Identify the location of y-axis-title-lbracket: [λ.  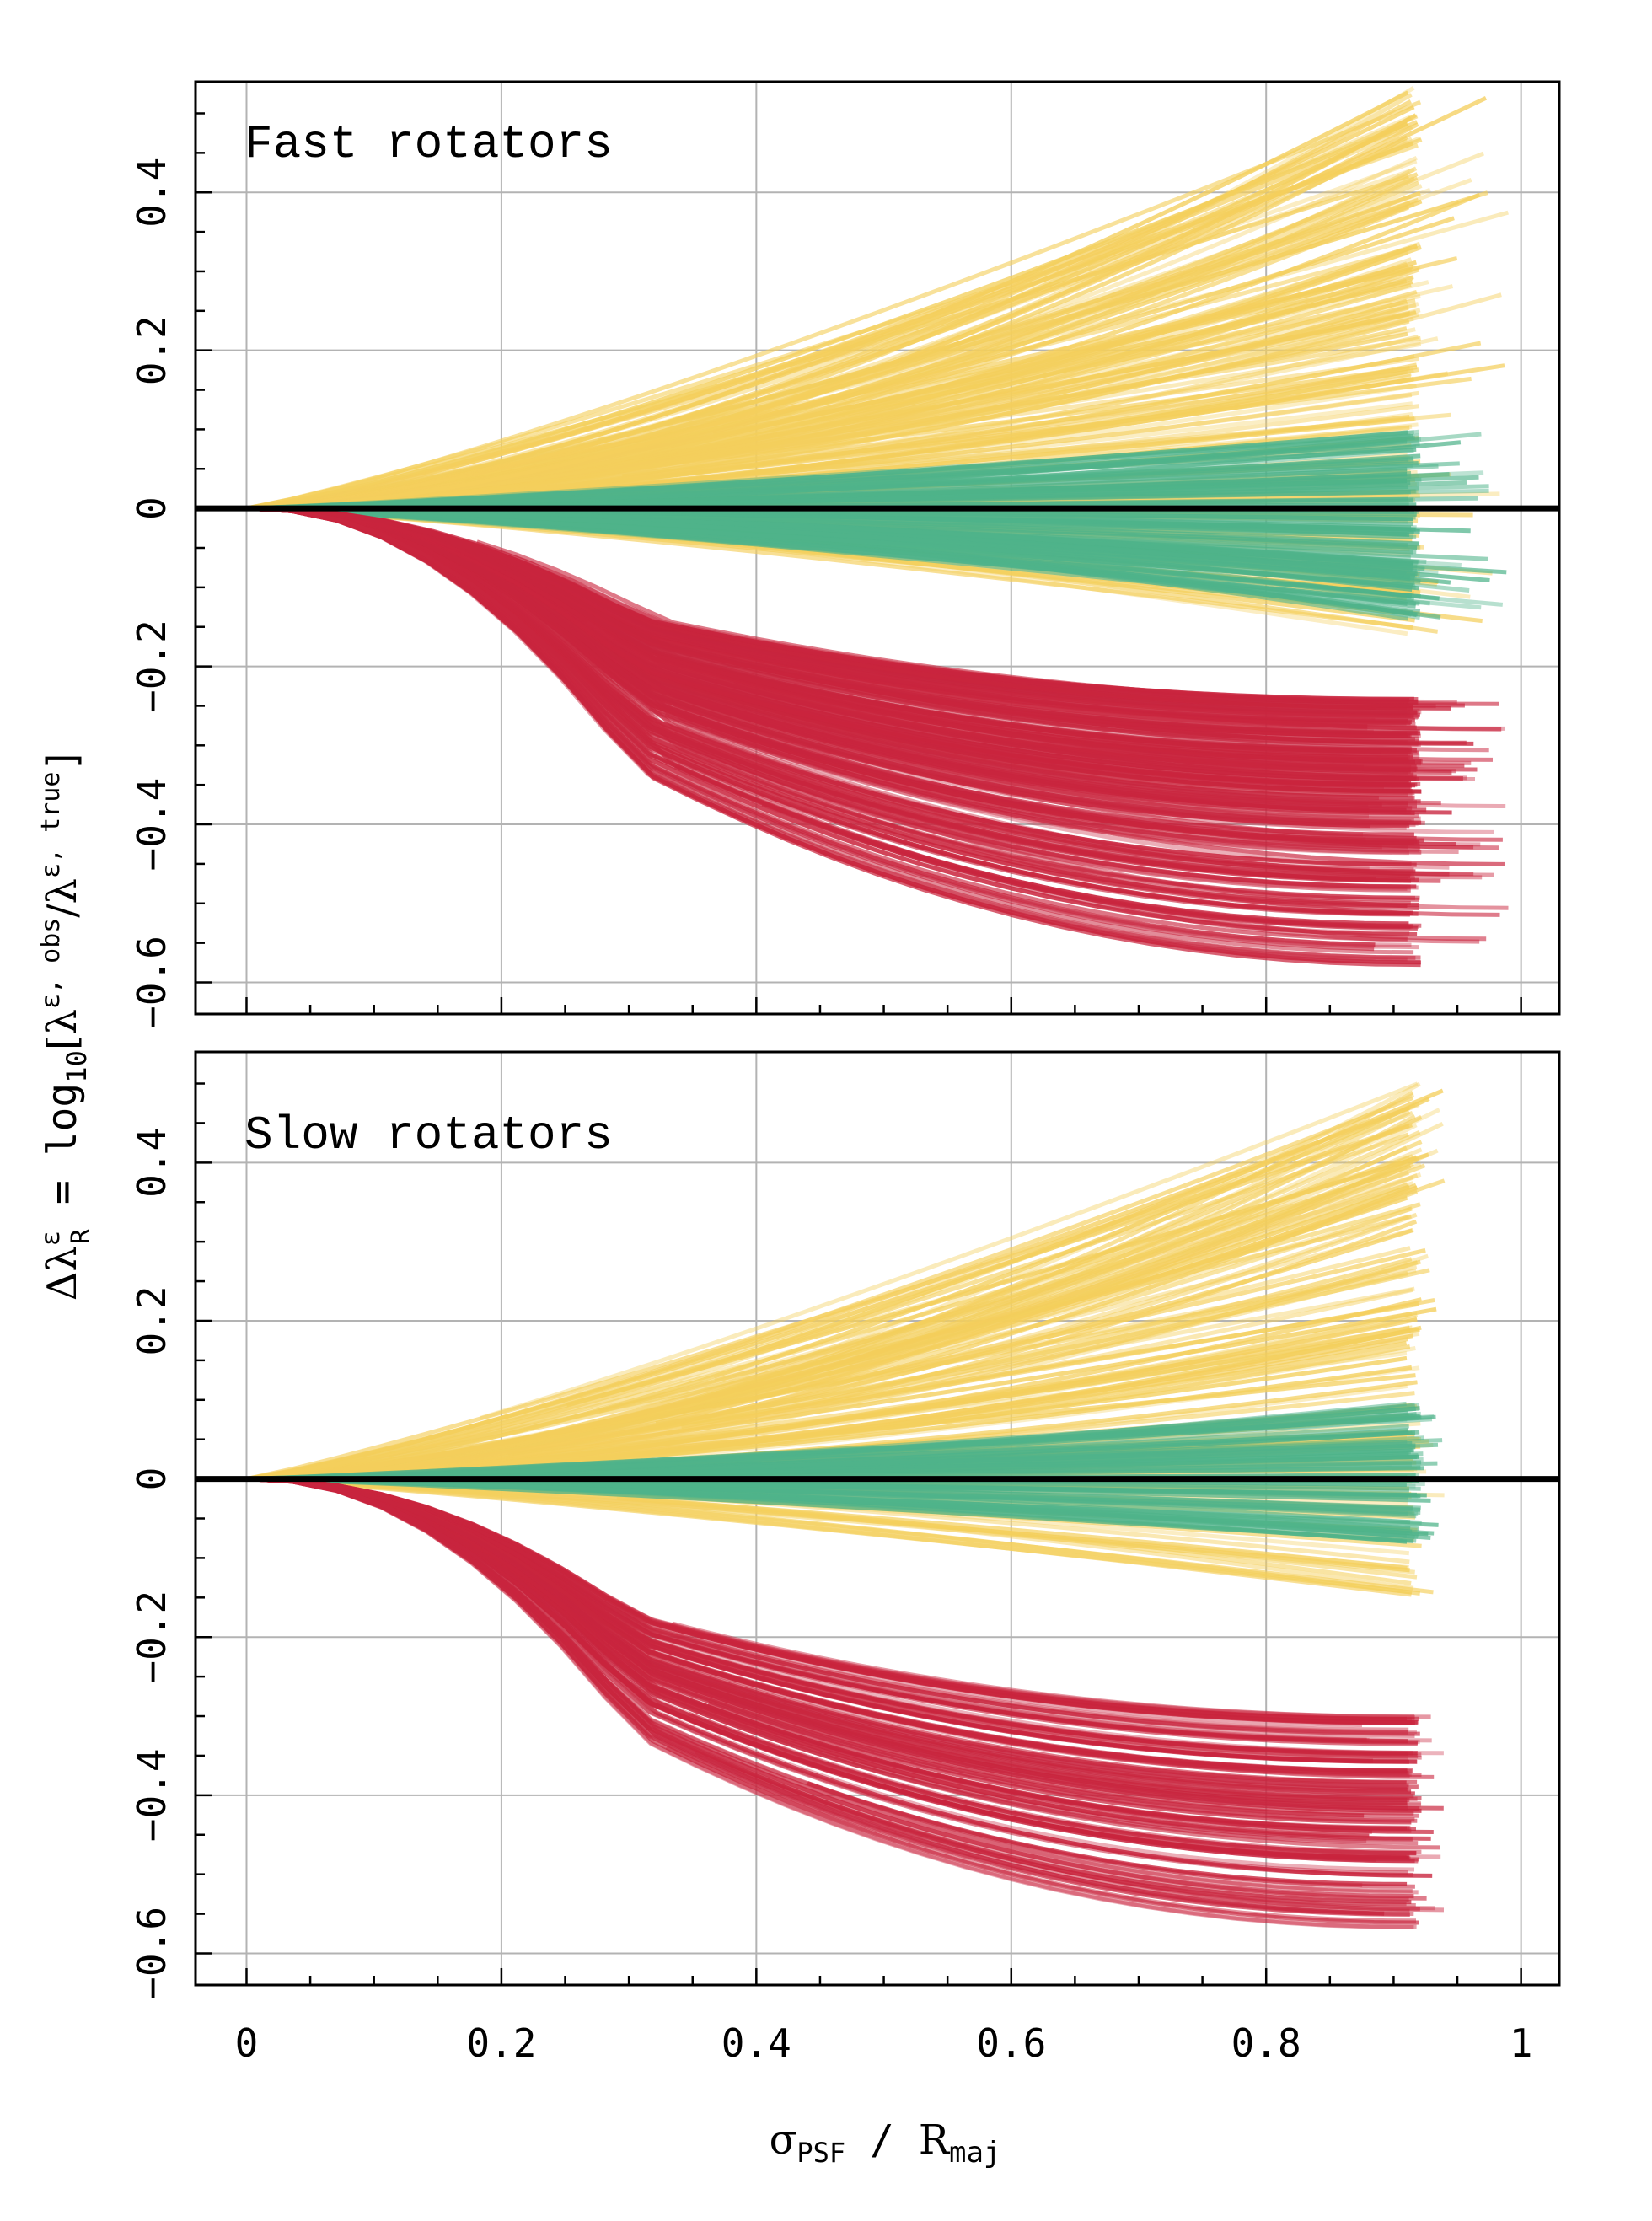
(62, 1029).